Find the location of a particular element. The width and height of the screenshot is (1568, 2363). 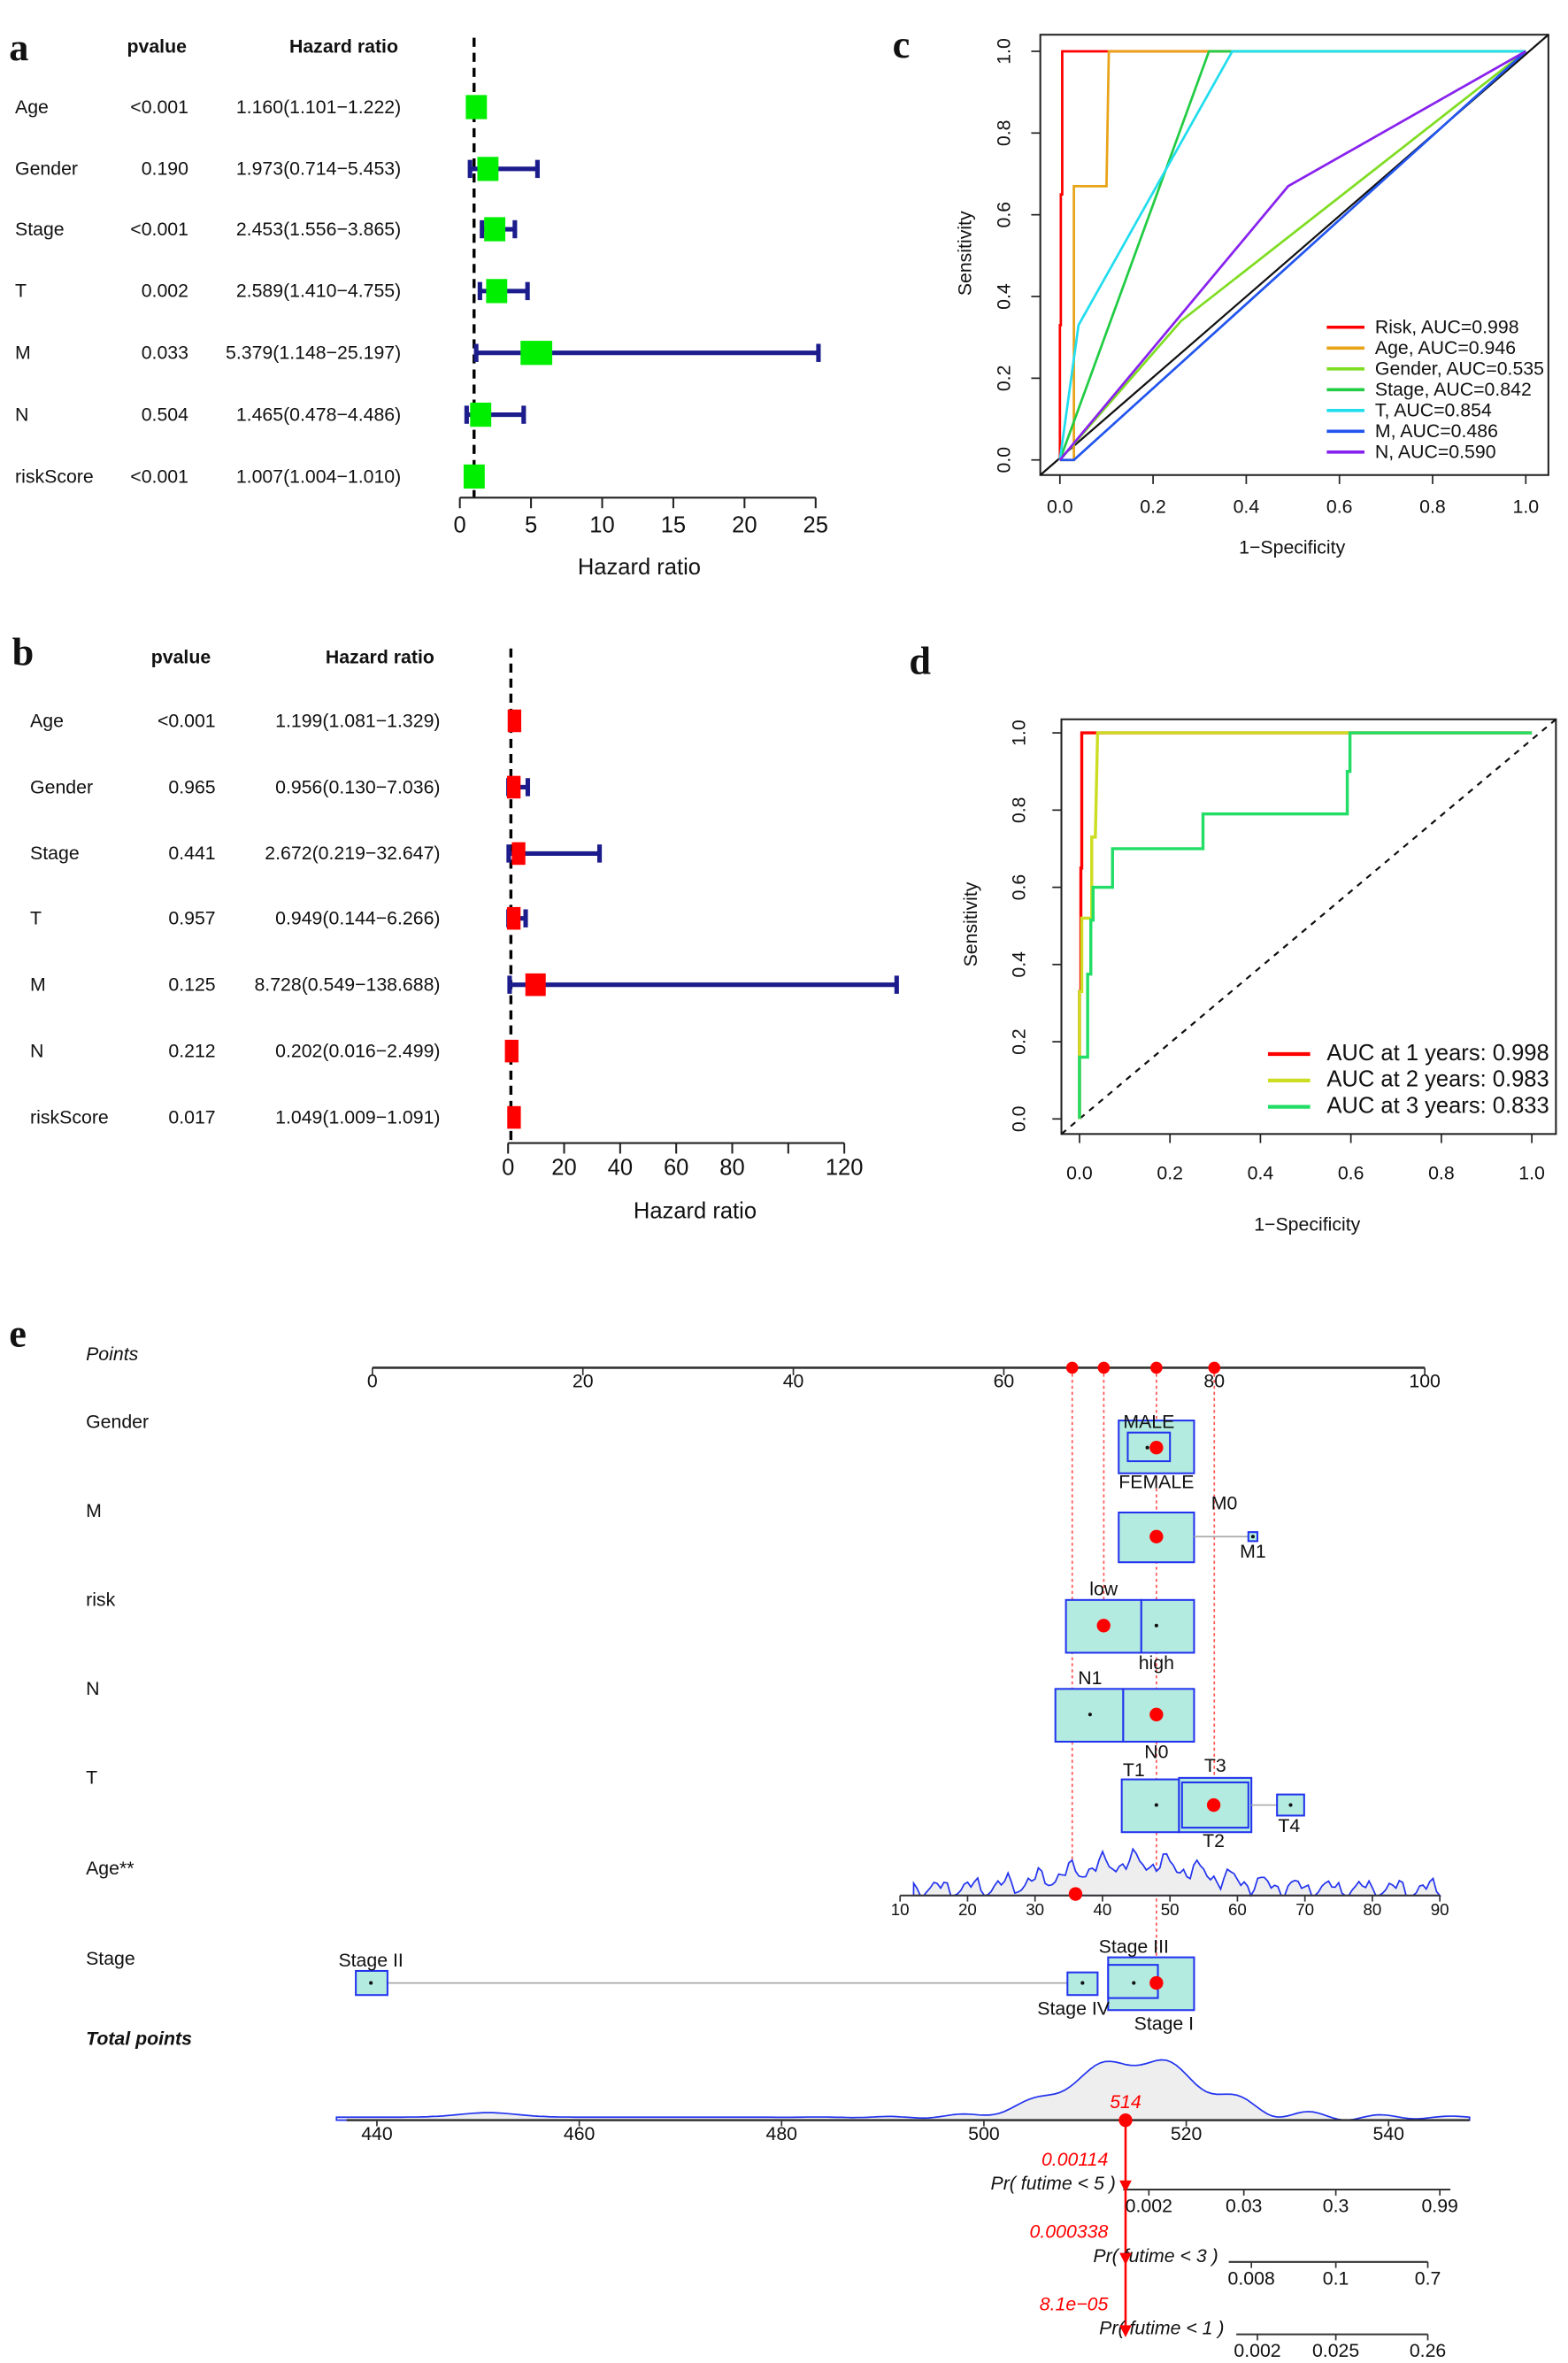

y-tick-label: 0.4 is located at coordinates (1019, 964).